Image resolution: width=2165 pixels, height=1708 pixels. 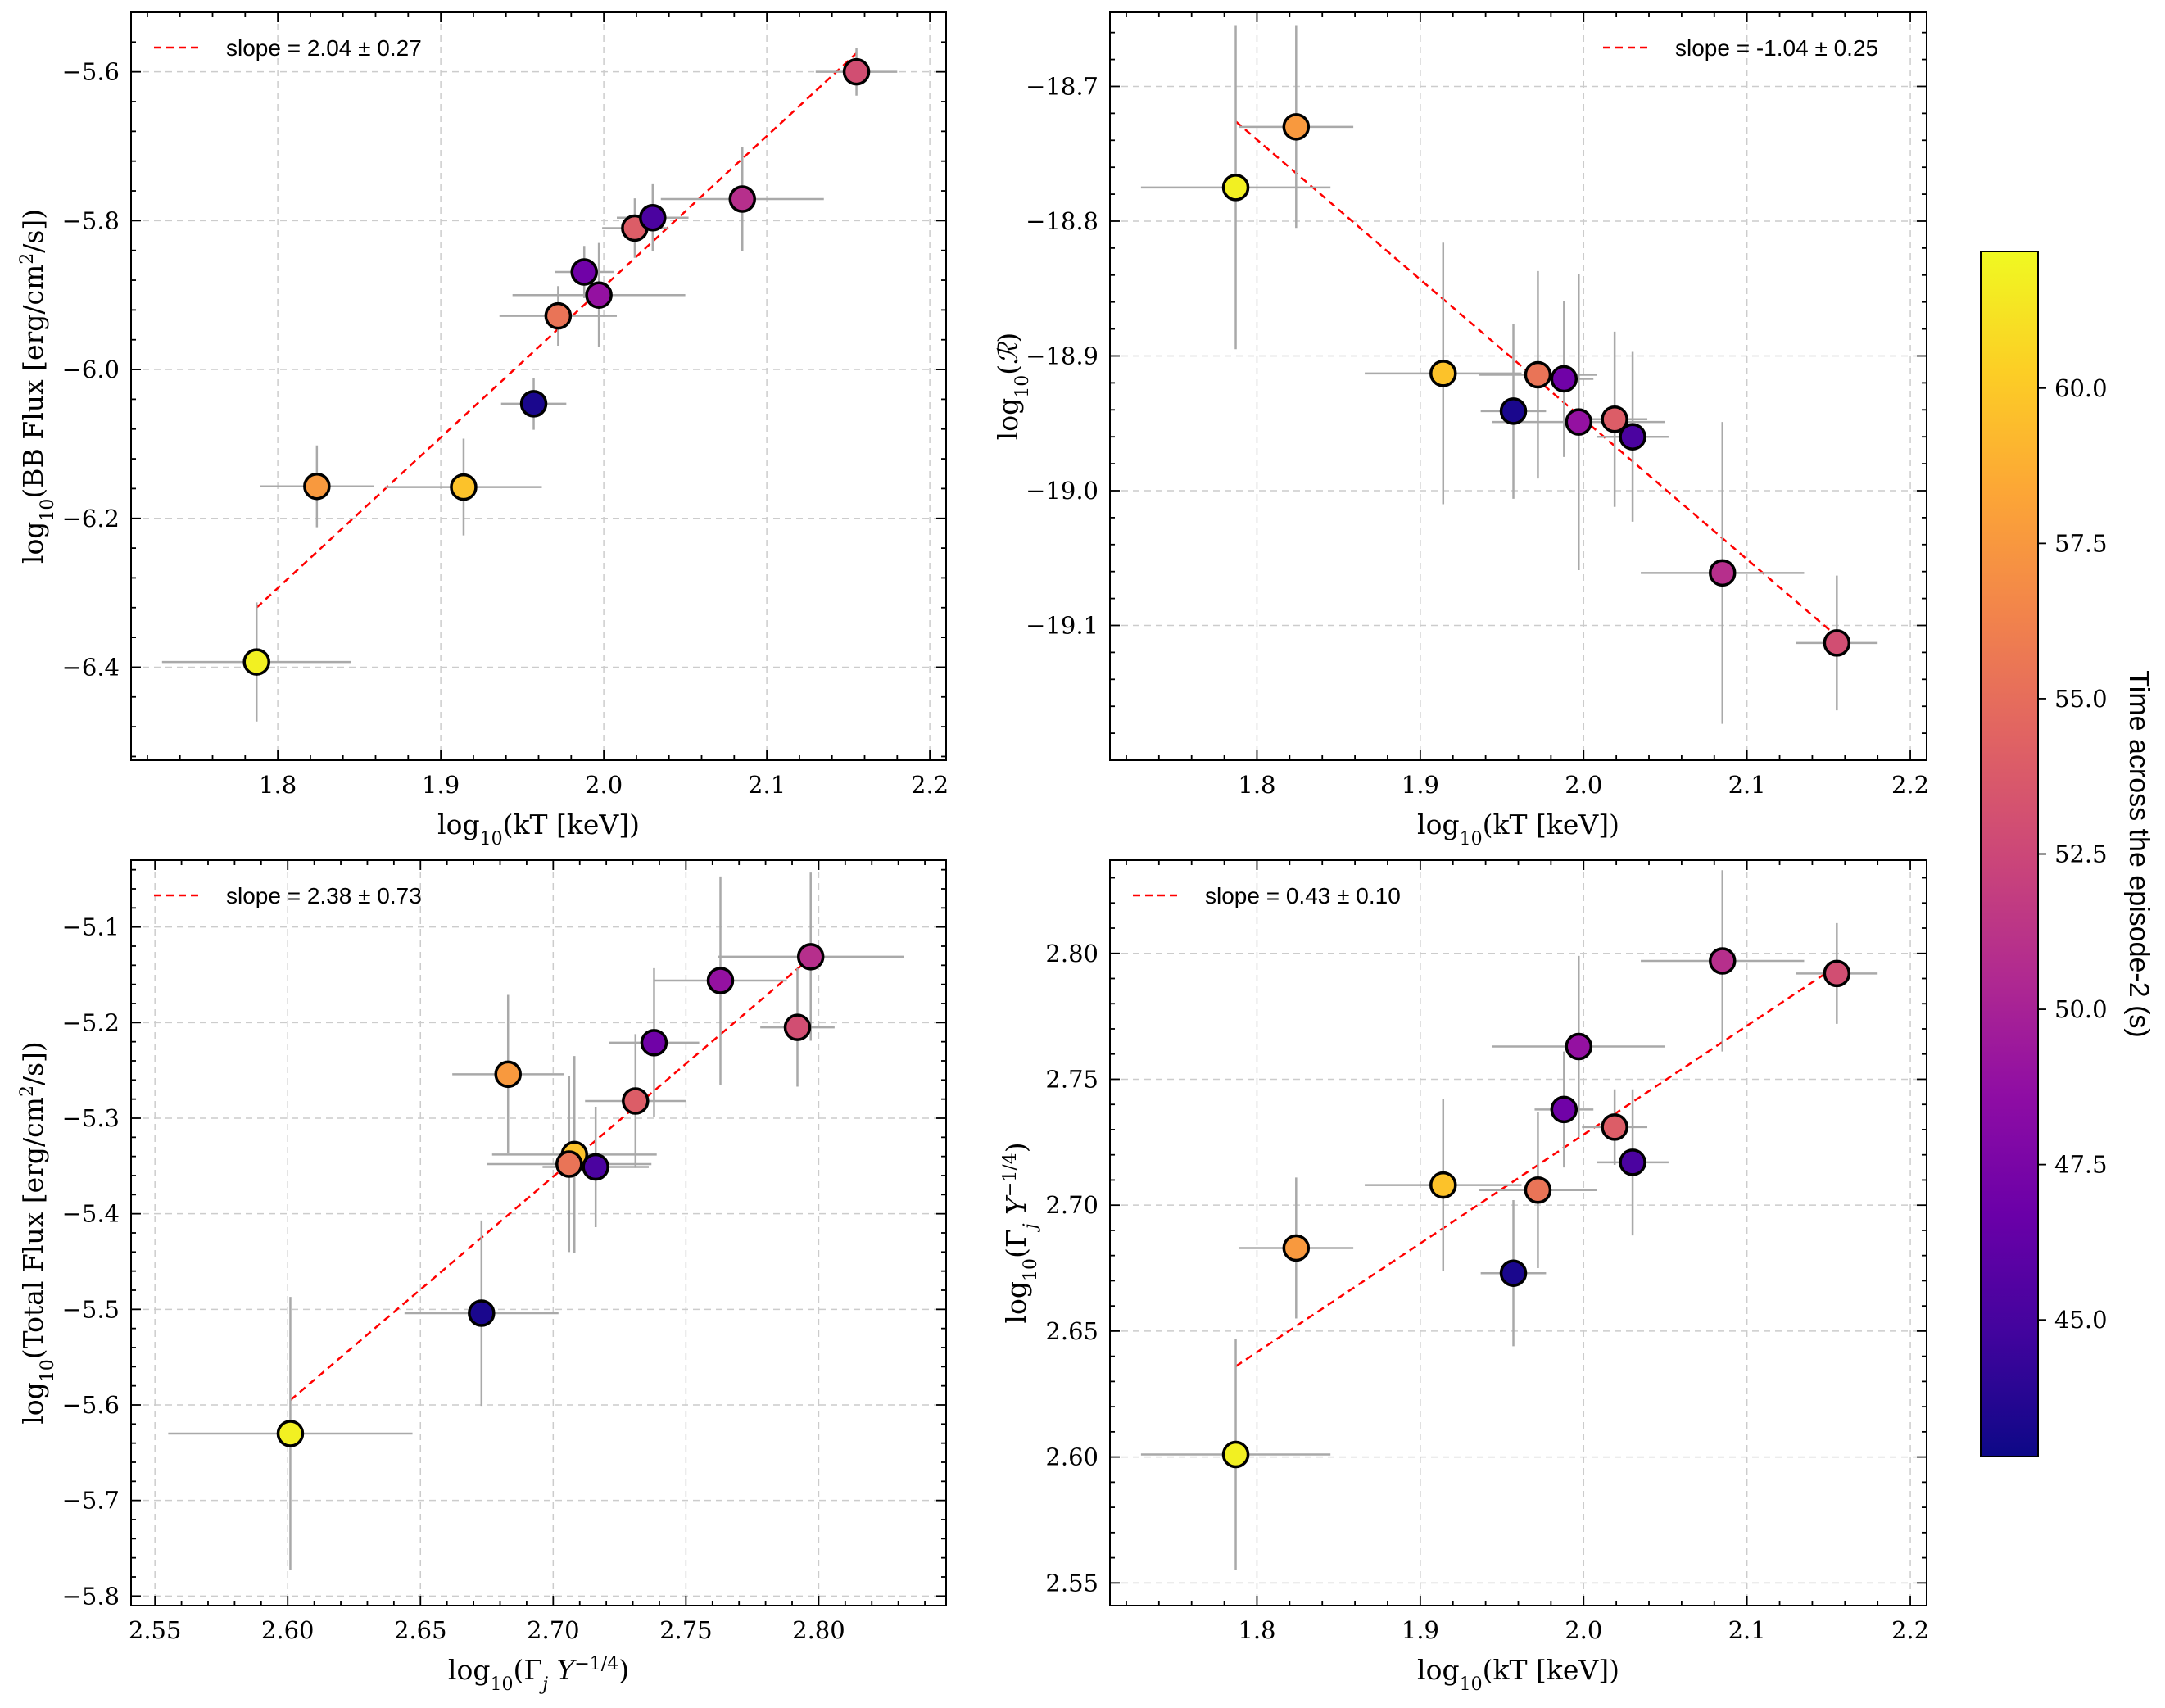 I want to click on x-tick-label: 2.0, so click(x=1583, y=1630).